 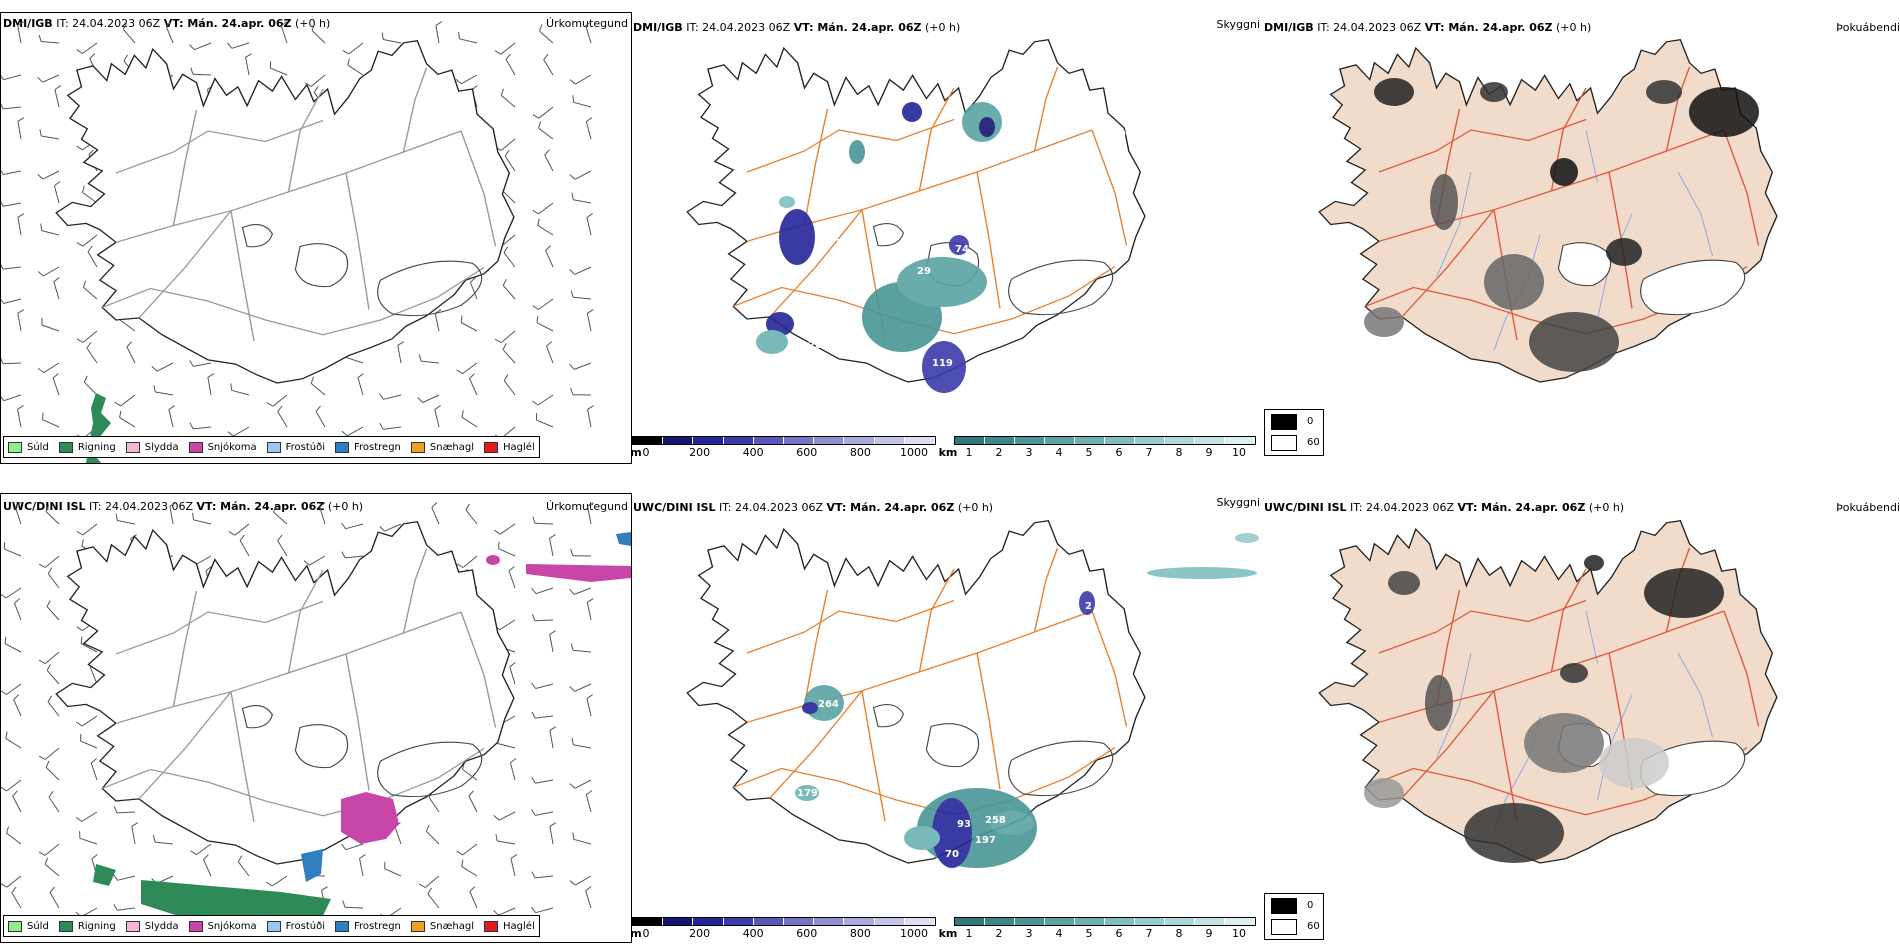 What do you see at coordinates (104, 875) in the screenshot?
I see `rain-area` at bounding box center [104, 875].